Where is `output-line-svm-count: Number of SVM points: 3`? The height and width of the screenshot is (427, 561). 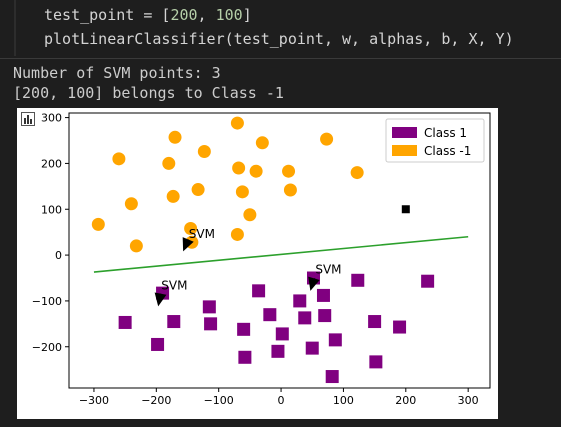 output-line-svm-count: Number of SVM points: 3 is located at coordinates (117, 73).